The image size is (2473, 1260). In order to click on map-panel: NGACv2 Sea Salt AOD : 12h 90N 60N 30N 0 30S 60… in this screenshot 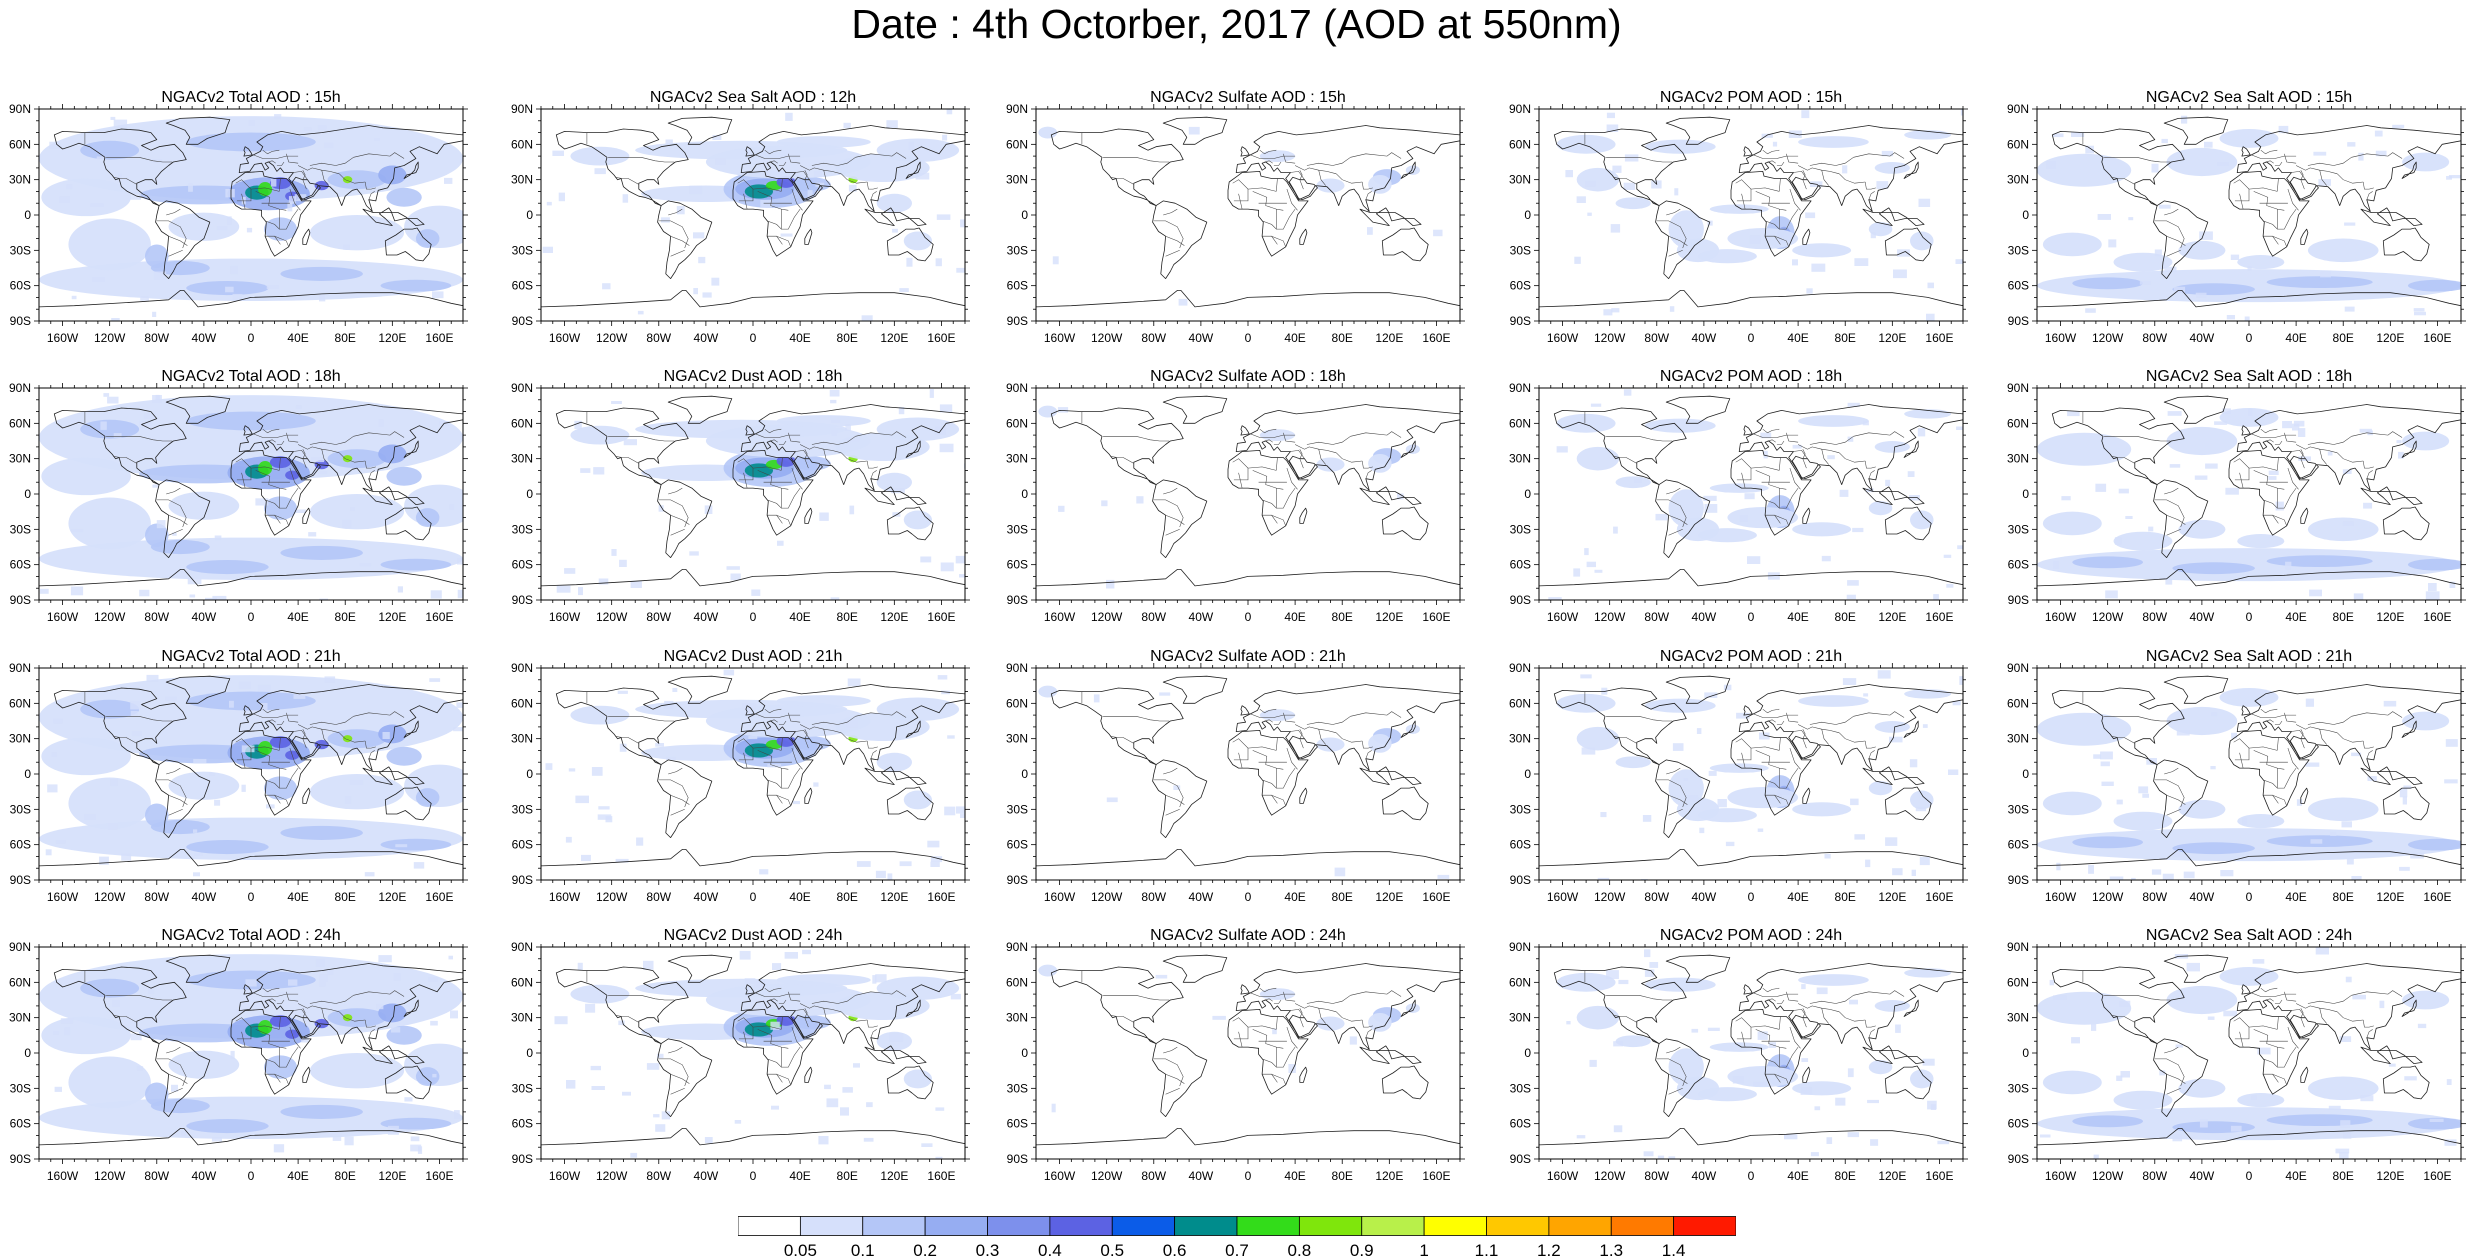, I will do `click(736, 218)`.